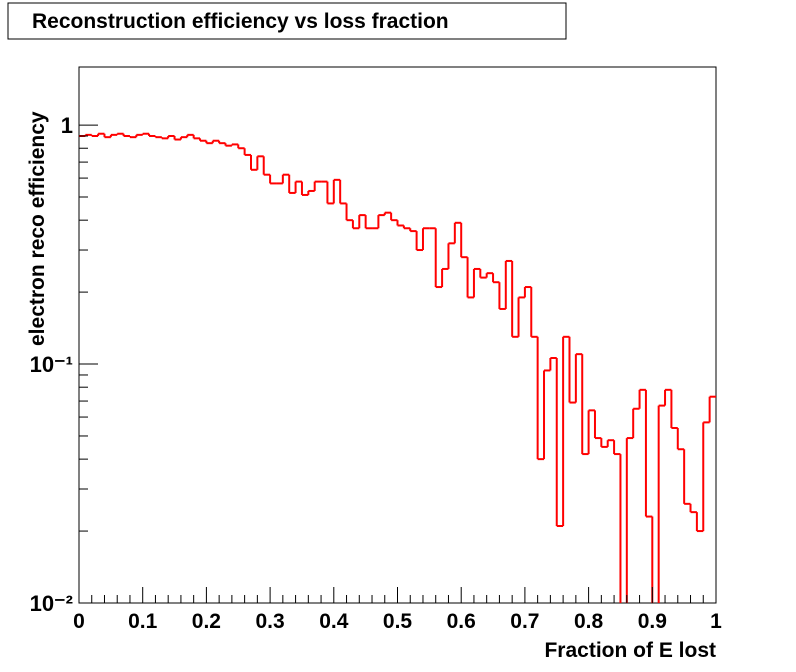 The image size is (796, 672). What do you see at coordinates (524, 621) in the screenshot?
I see `x-tick-label: 0.7` at bounding box center [524, 621].